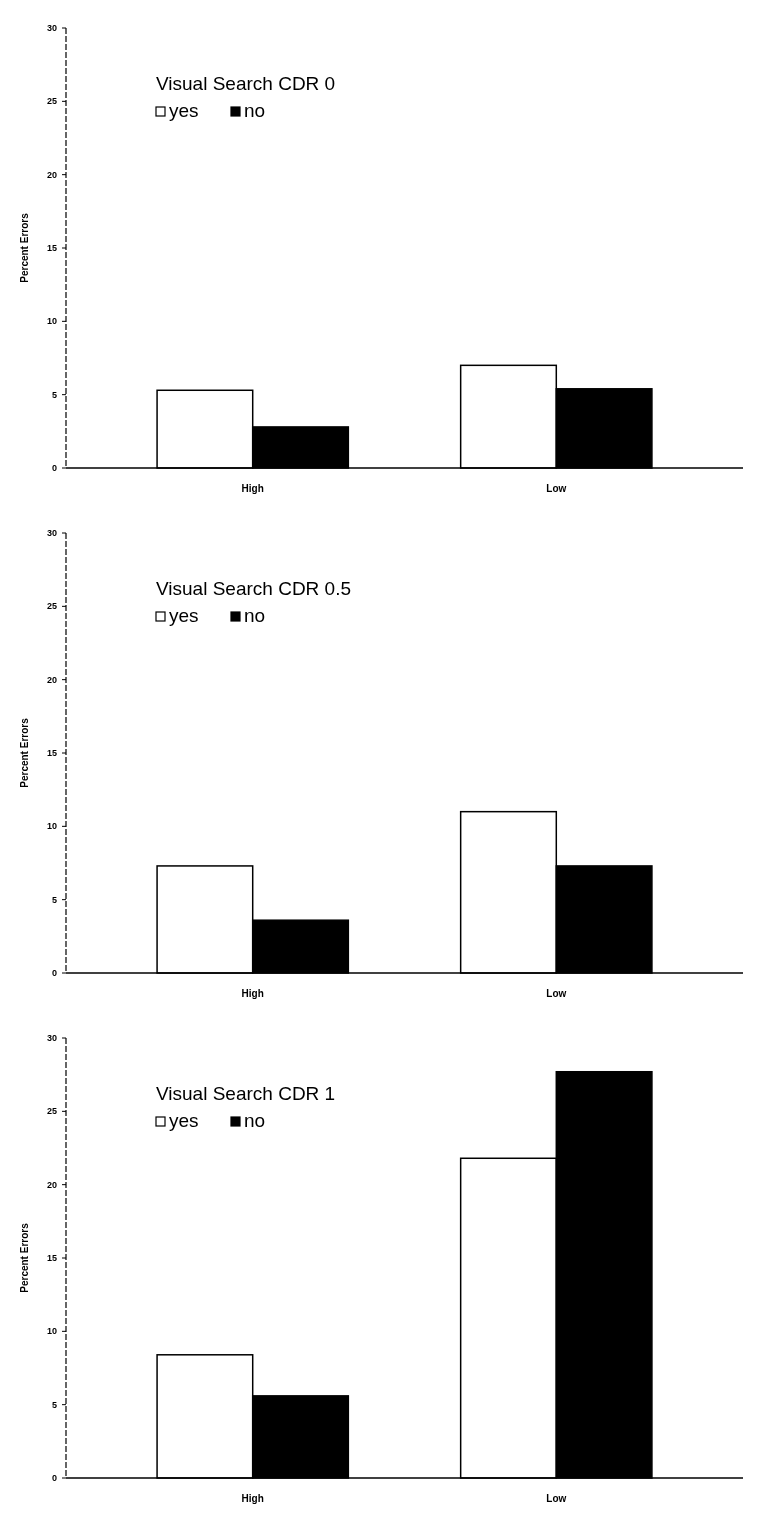  What do you see at coordinates (246, 1093) in the screenshot?
I see `text: Visual Search CDR 1` at bounding box center [246, 1093].